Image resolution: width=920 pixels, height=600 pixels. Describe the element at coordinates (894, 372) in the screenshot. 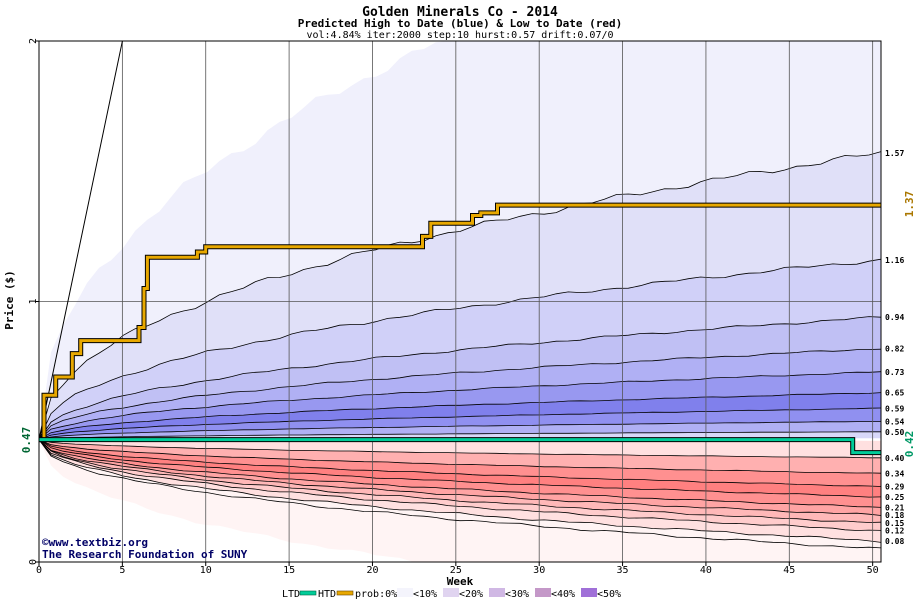

I see `band-end-label-4: 0.73` at that location.